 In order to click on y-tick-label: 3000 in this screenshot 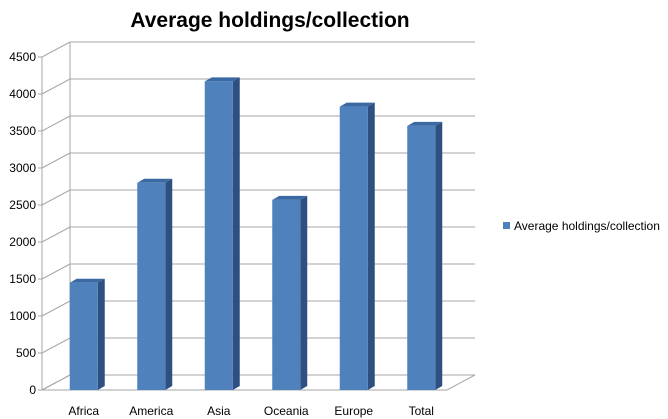, I will do `click(22, 168)`.